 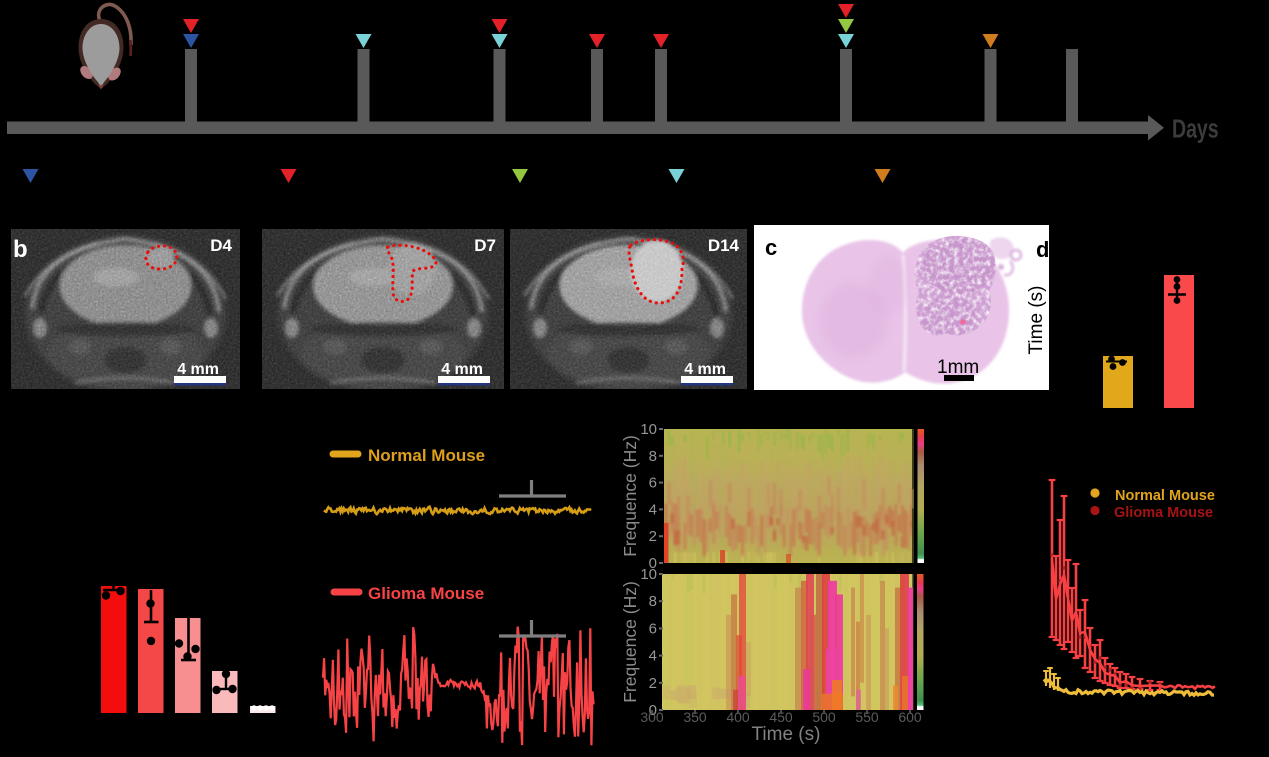 I want to click on svg-text: Days, so click(x=1195, y=128).